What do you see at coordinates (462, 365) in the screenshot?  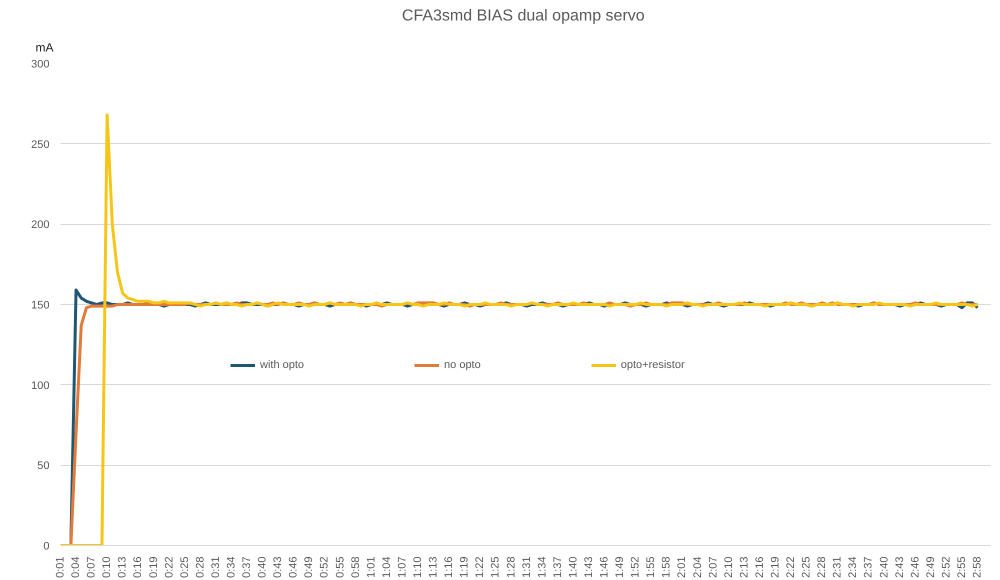 I see `legend-label: no opto` at bounding box center [462, 365].